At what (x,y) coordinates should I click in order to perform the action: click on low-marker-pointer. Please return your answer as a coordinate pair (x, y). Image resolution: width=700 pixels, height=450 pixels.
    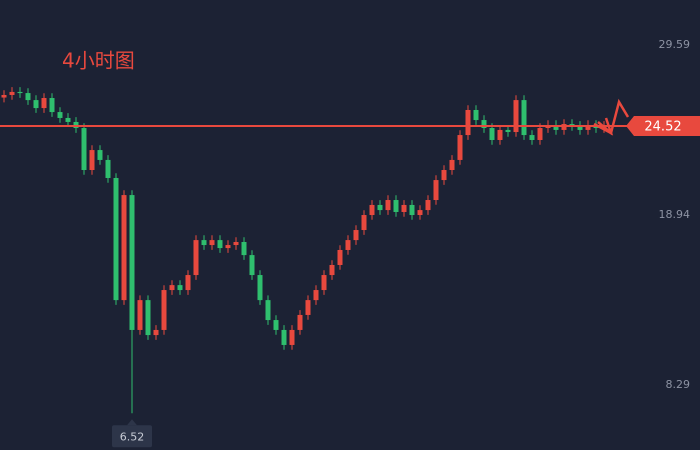
    Looking at the image, I should click on (132, 422).